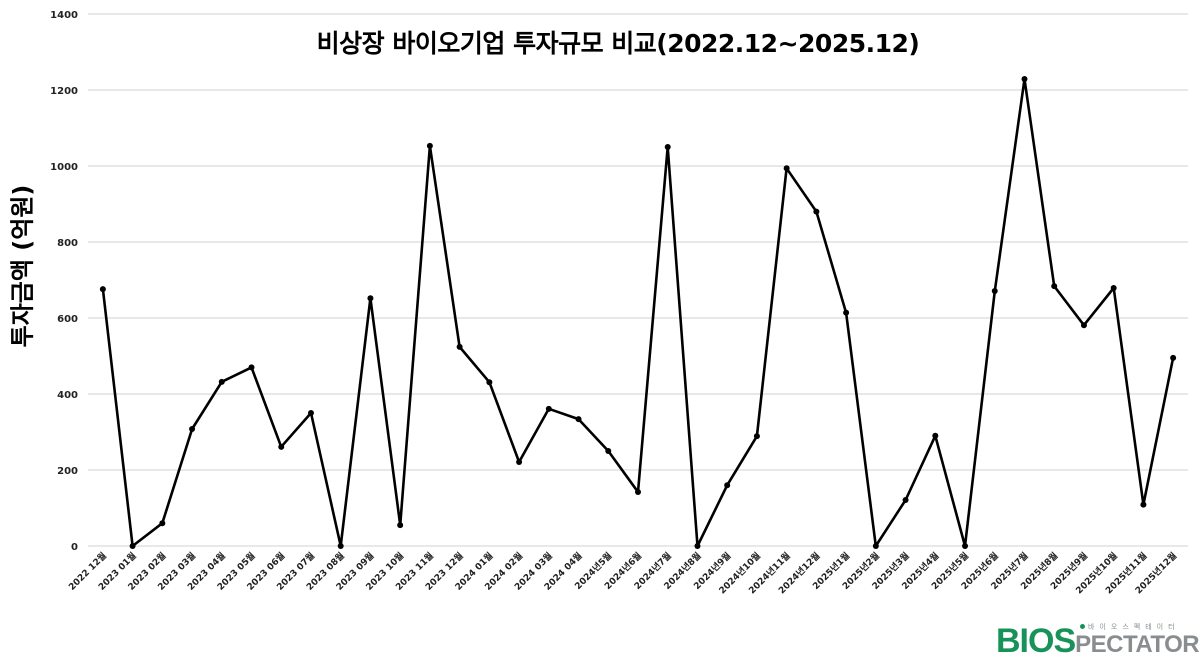 The image size is (1200, 663). I want to click on chart-title: 비상장 바이오기업 투자규모 비교(2022.12~2025.12), so click(618, 43).